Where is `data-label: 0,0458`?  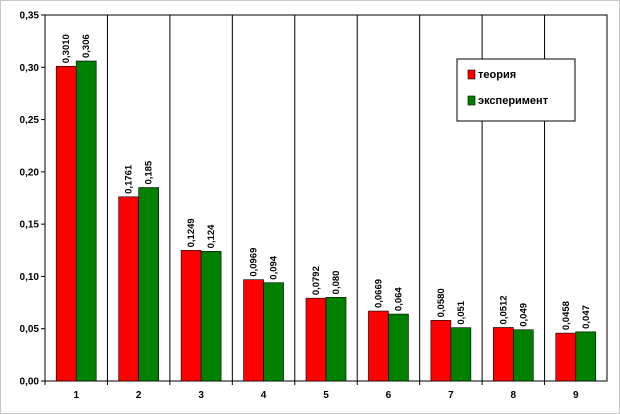
data-label: 0,0458 is located at coordinates (566, 315).